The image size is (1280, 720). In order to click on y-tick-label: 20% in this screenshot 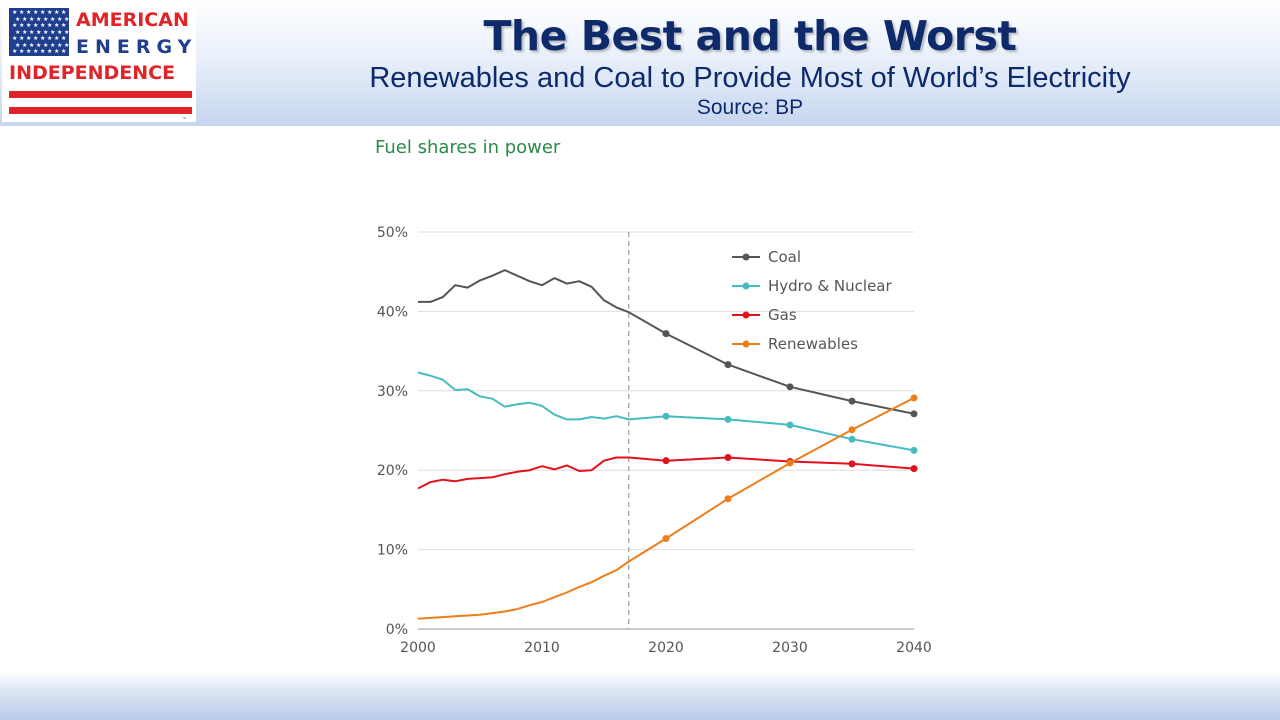, I will do `click(392, 471)`.